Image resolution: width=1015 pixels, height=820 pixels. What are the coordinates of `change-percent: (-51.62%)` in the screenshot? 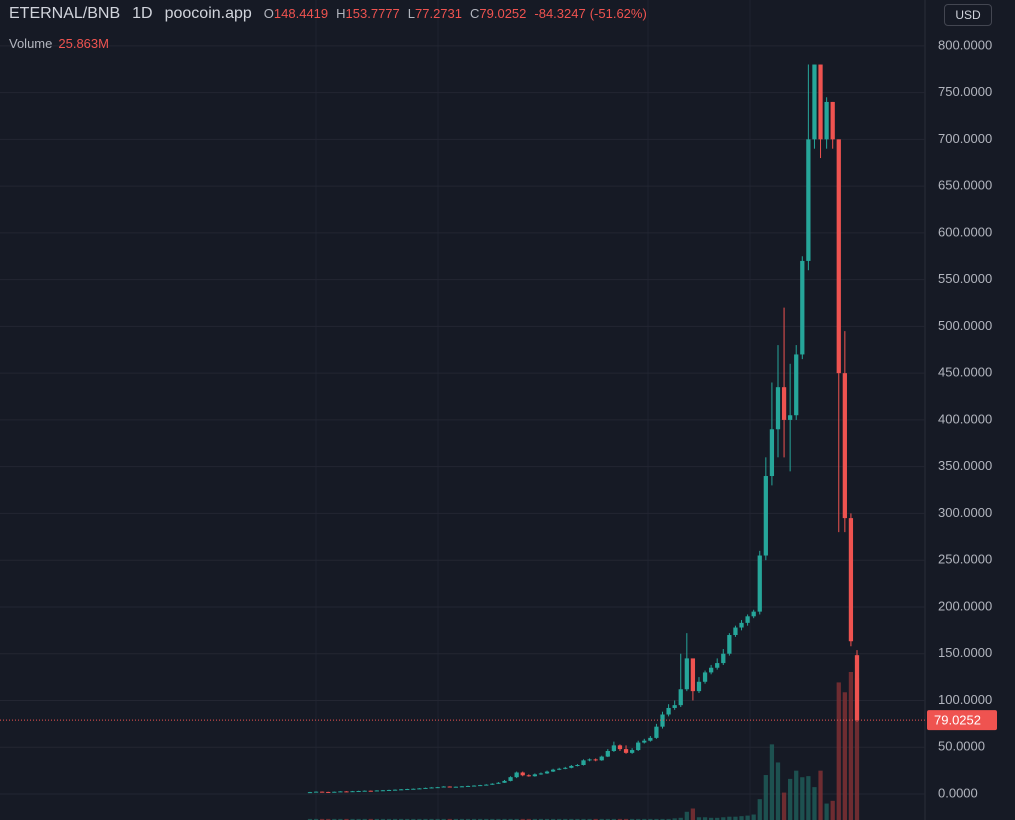 It's located at (618, 13).